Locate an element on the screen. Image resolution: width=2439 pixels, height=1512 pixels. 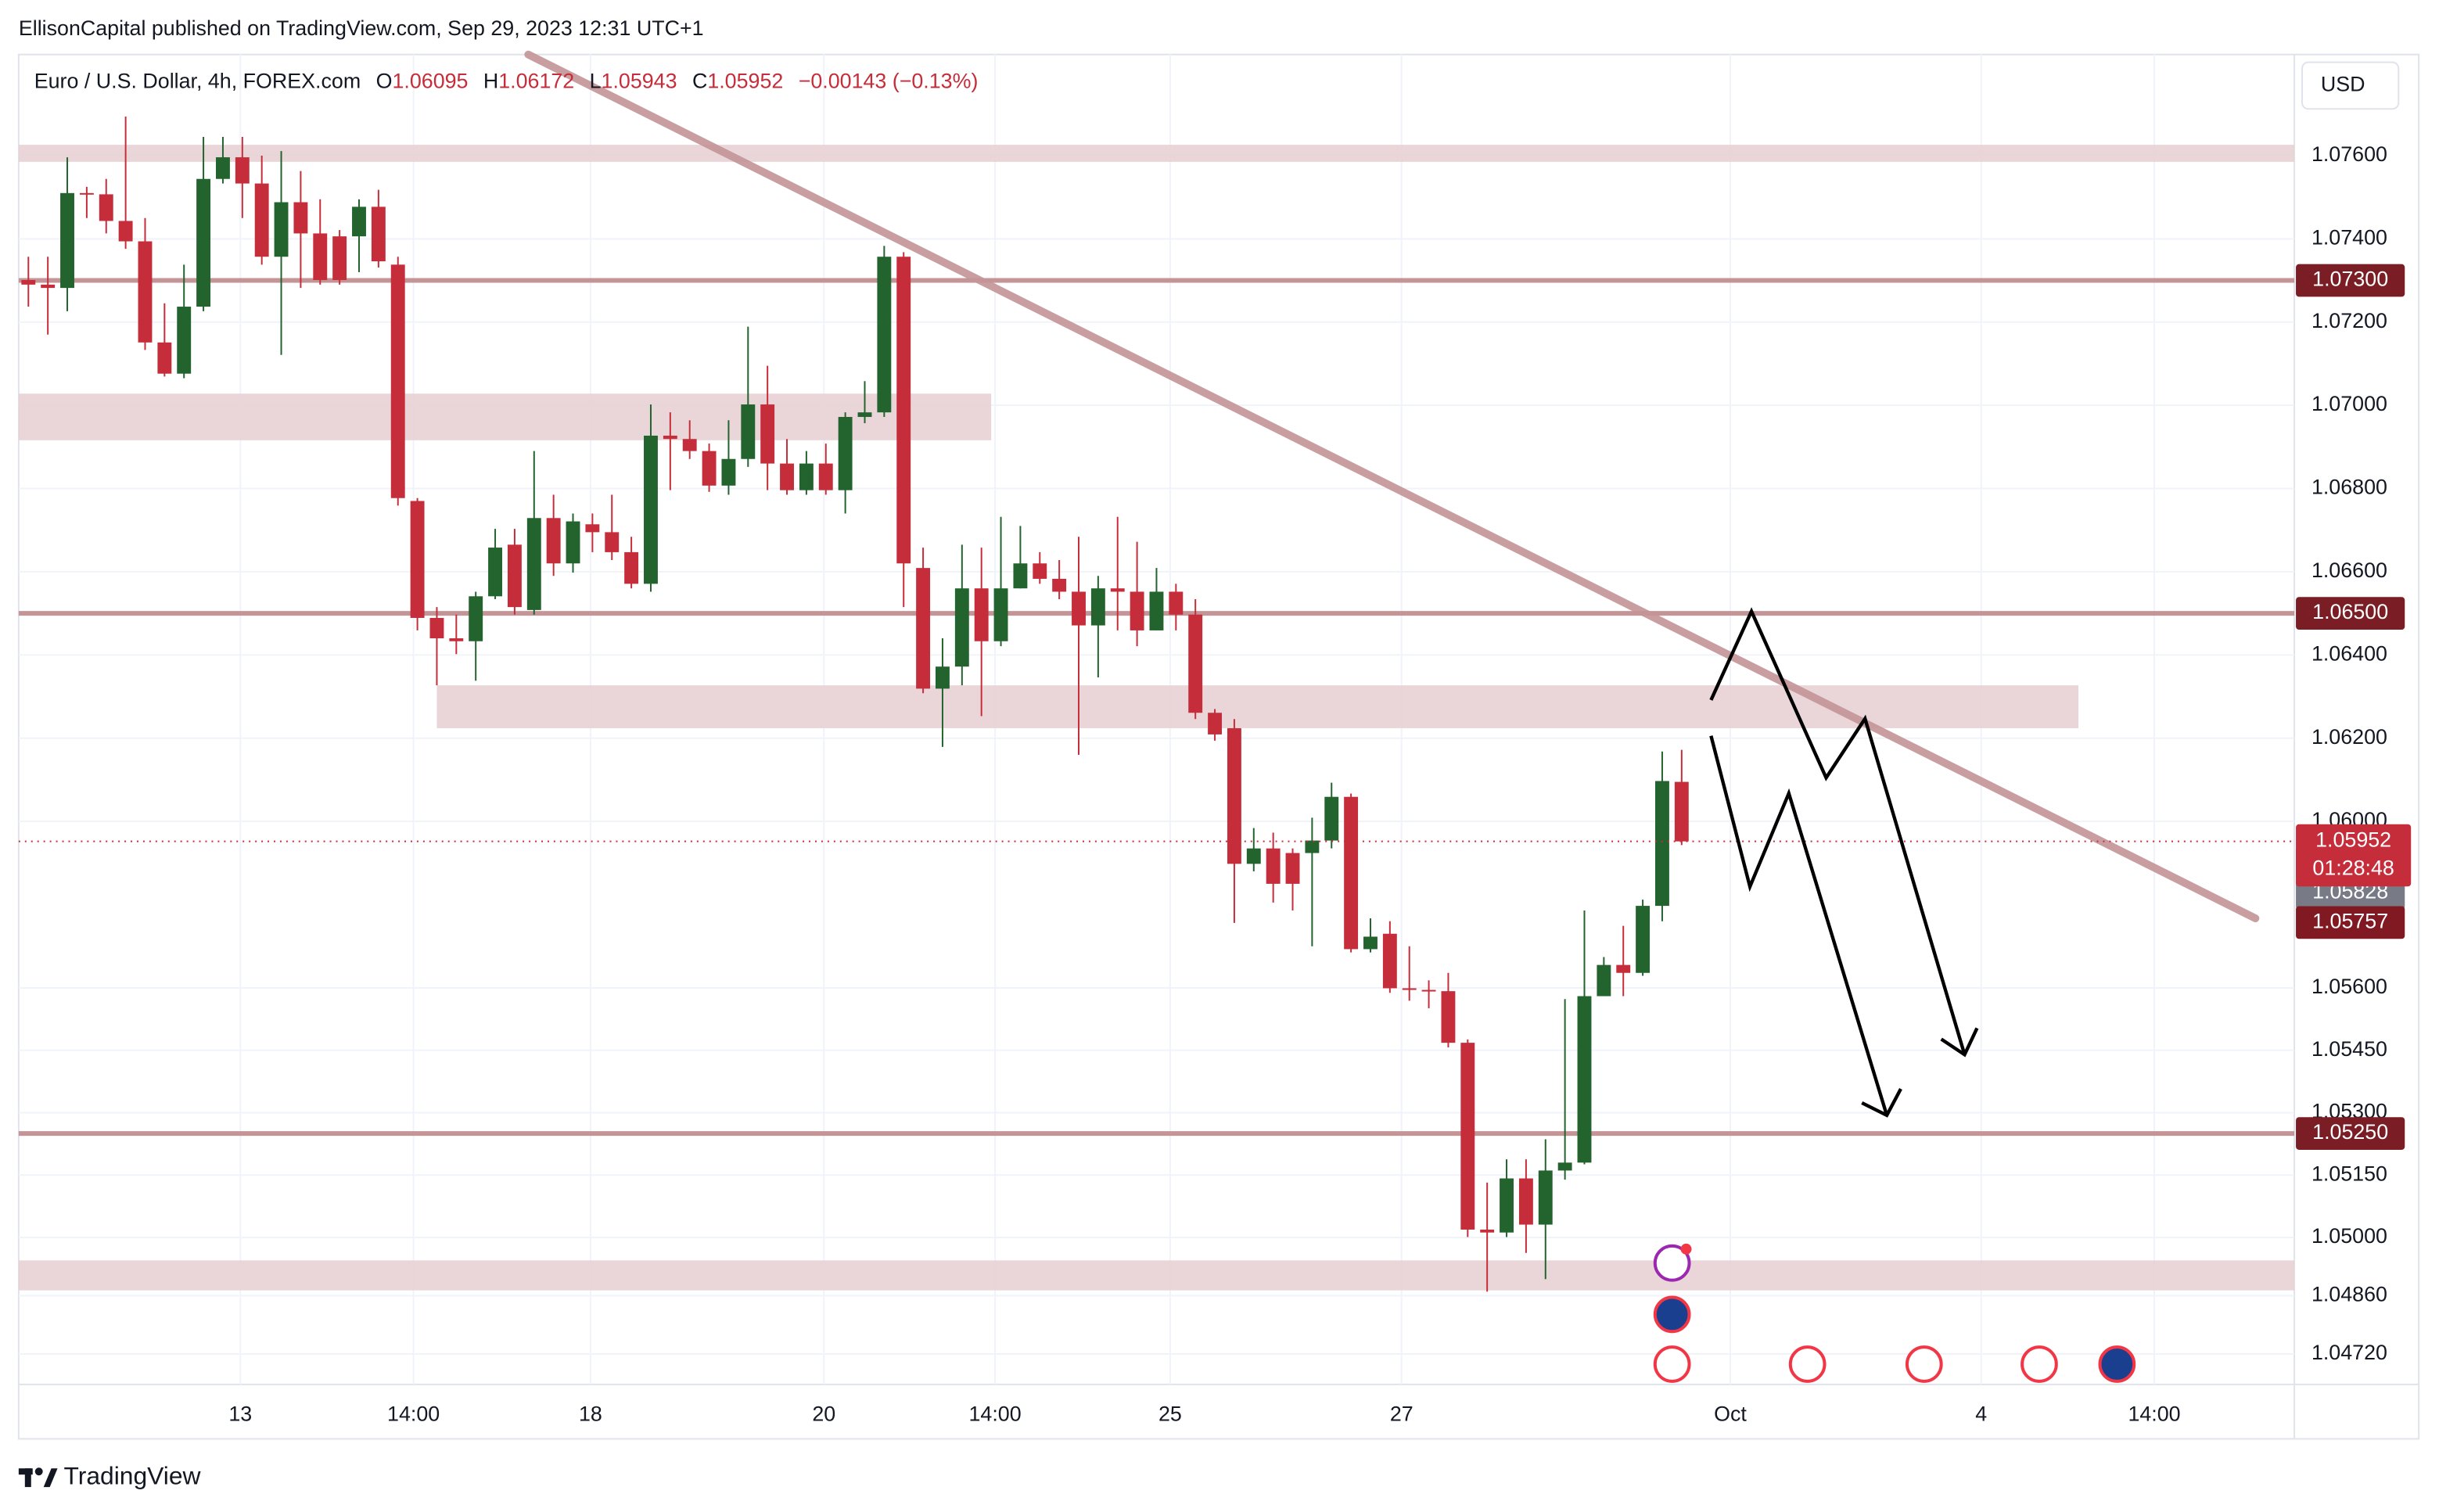
ohlc-label: O is located at coordinates (384, 81).